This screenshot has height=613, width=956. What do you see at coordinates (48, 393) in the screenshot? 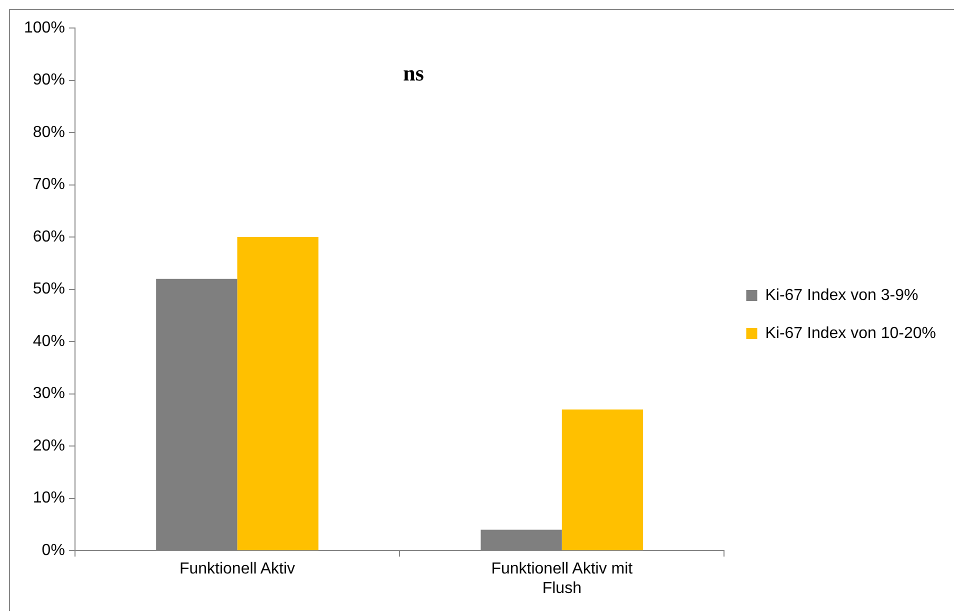
I see `y-tick-label: 30%` at bounding box center [48, 393].